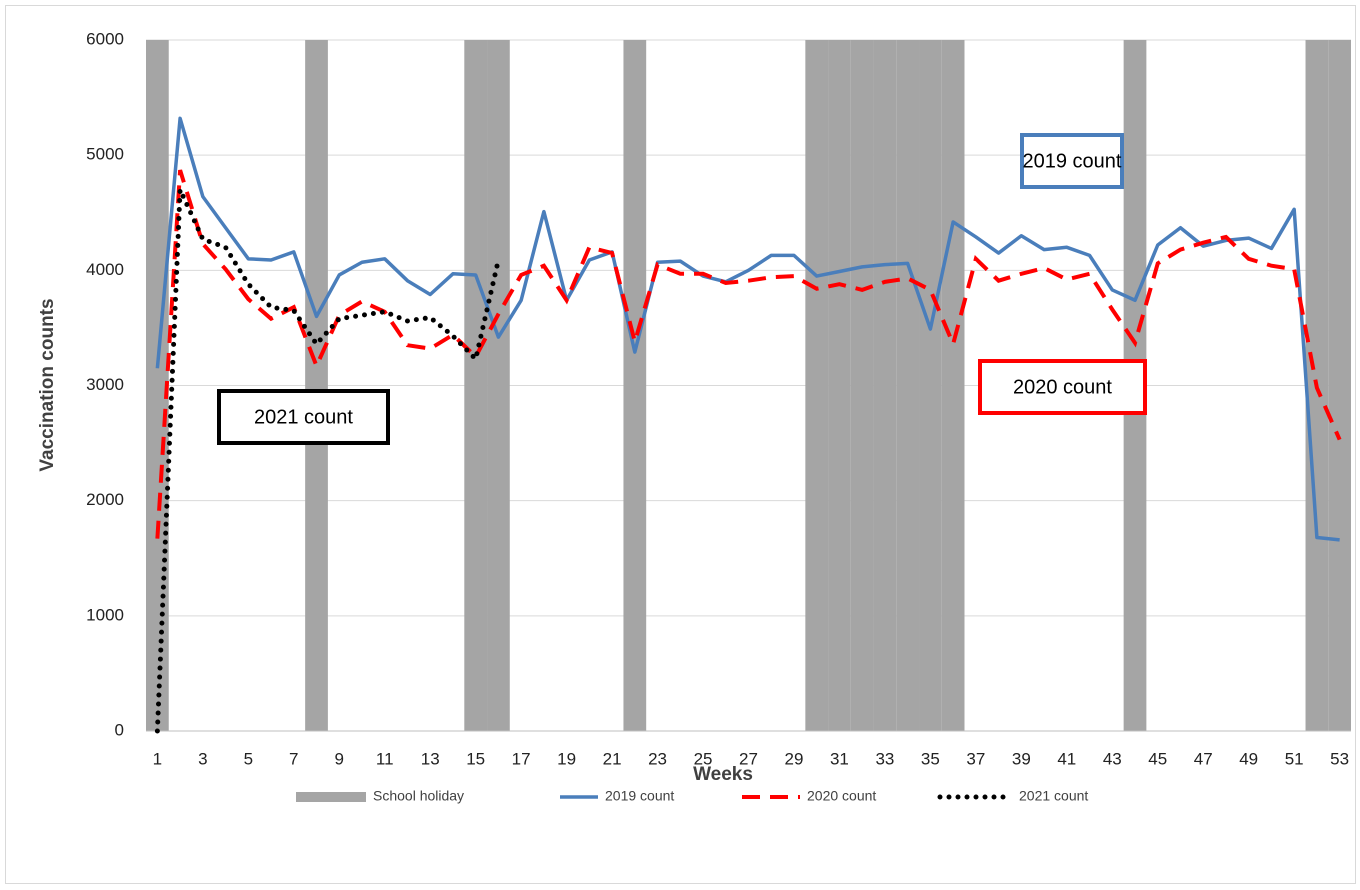 The height and width of the screenshot is (890, 1360). Describe the element at coordinates (1248, 758) in the screenshot. I see `x-tick-label: 49` at that location.